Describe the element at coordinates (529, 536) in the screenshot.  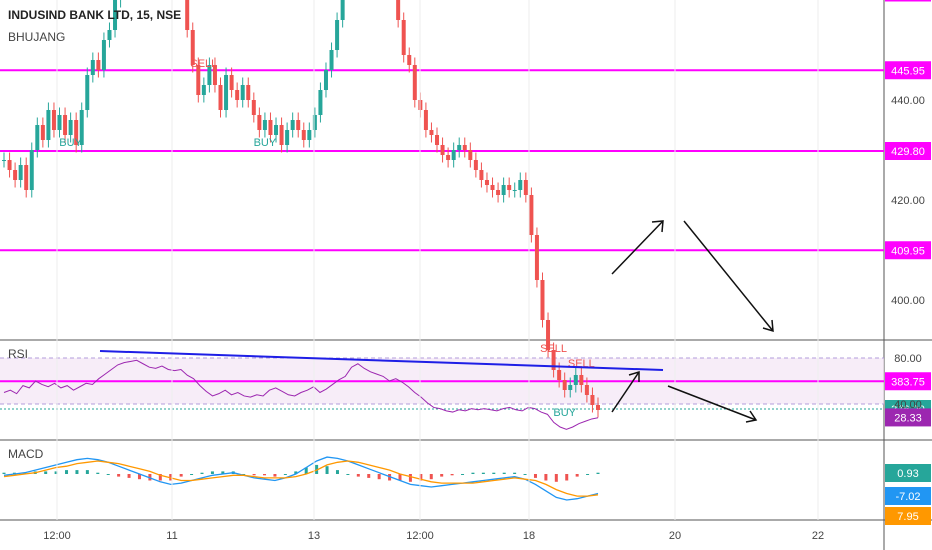
I see `time-tick-label: 18` at that location.